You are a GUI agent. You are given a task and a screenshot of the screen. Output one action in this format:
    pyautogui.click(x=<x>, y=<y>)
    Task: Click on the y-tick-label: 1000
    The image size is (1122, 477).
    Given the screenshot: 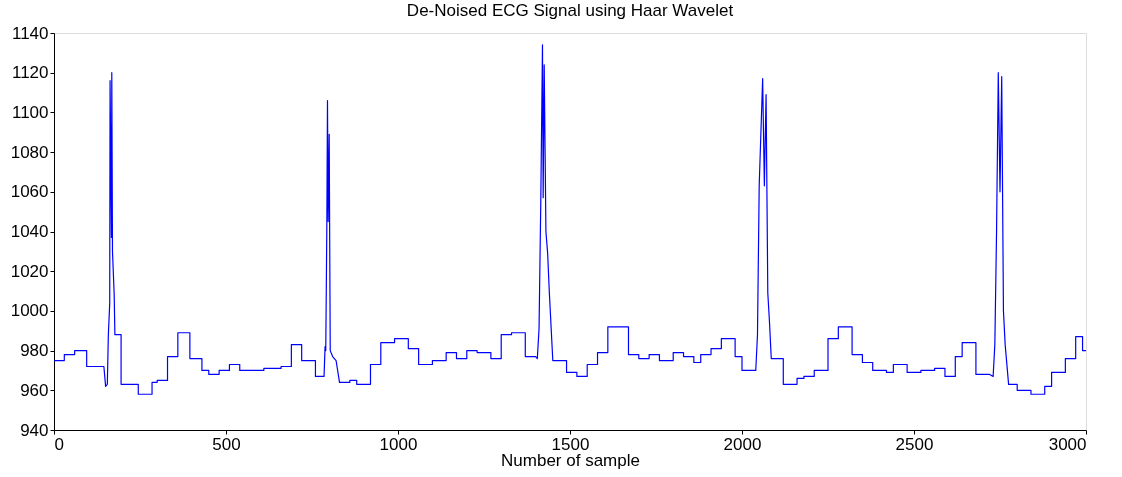 What is the action you would take?
    pyautogui.click(x=29, y=311)
    